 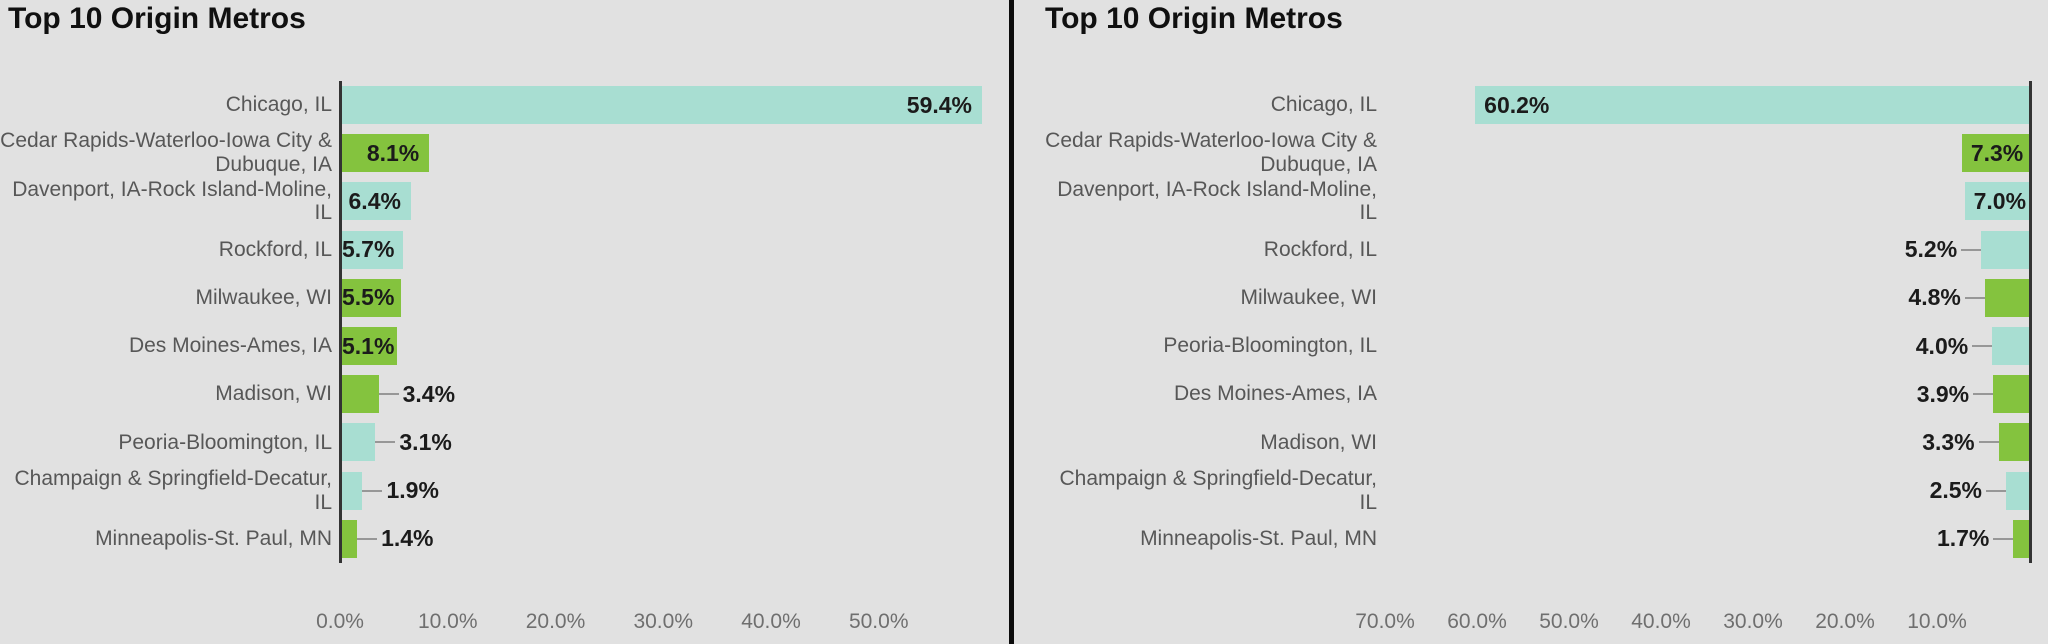 What do you see at coordinates (1531, 442) in the screenshot?
I see `bar-row: Madison, WI 3.3%` at bounding box center [1531, 442].